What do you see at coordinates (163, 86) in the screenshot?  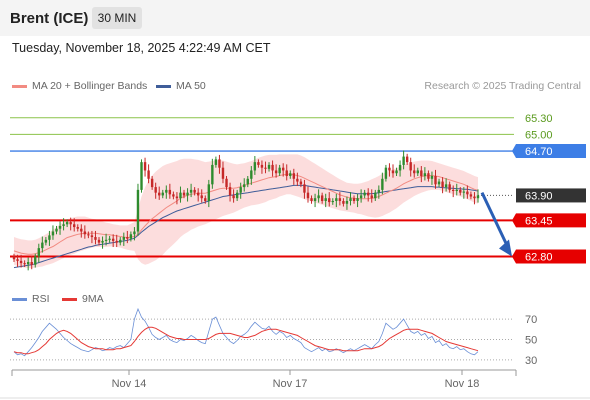 I see `ma50-swatch` at bounding box center [163, 86].